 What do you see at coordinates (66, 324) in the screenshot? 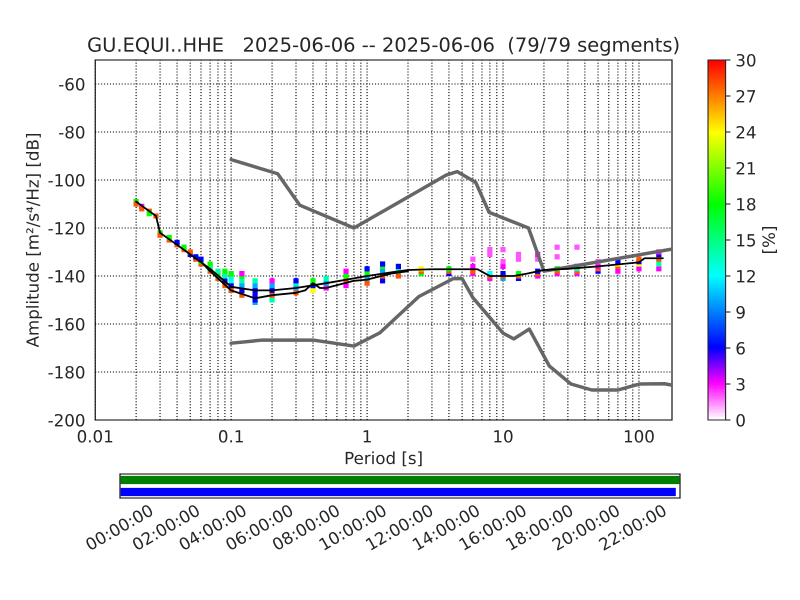
I see `y-tick-label: -160` at bounding box center [66, 324].